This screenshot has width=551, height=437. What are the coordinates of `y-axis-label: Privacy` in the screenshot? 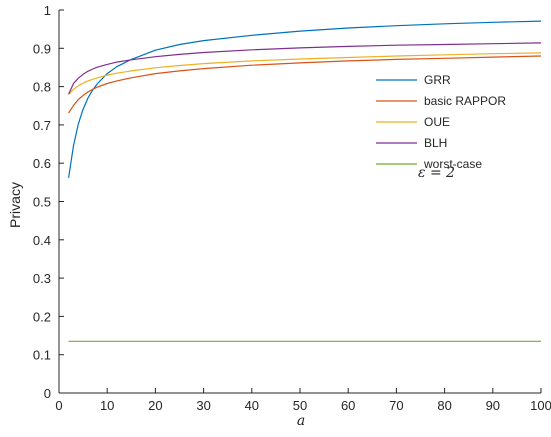 It's located at (15, 205).